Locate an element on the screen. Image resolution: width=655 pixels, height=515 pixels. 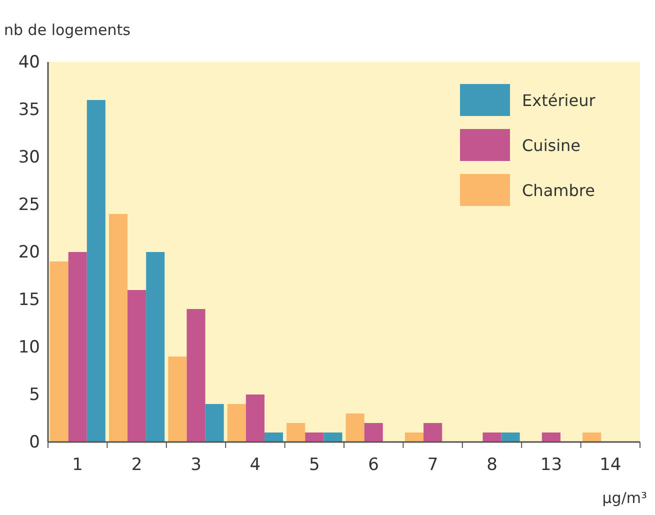
x-tick-label: 13 is located at coordinates (551, 465).